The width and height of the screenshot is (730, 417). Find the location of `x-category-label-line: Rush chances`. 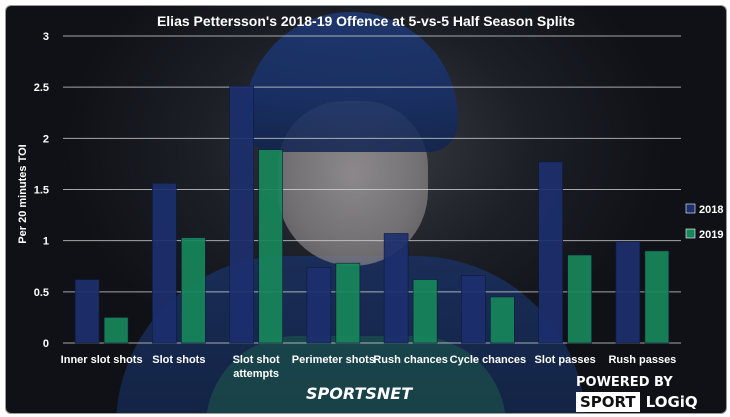

x-category-label-line: Rush chances is located at coordinates (410, 360).